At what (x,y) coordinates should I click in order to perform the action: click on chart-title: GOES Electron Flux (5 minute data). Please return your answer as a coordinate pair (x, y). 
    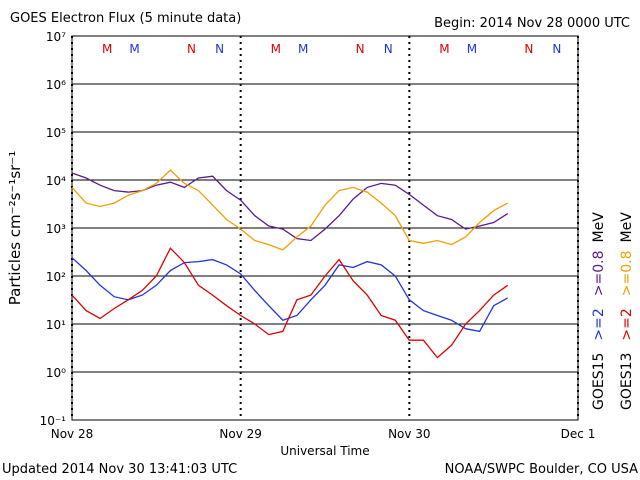
    Looking at the image, I should click on (125, 18).